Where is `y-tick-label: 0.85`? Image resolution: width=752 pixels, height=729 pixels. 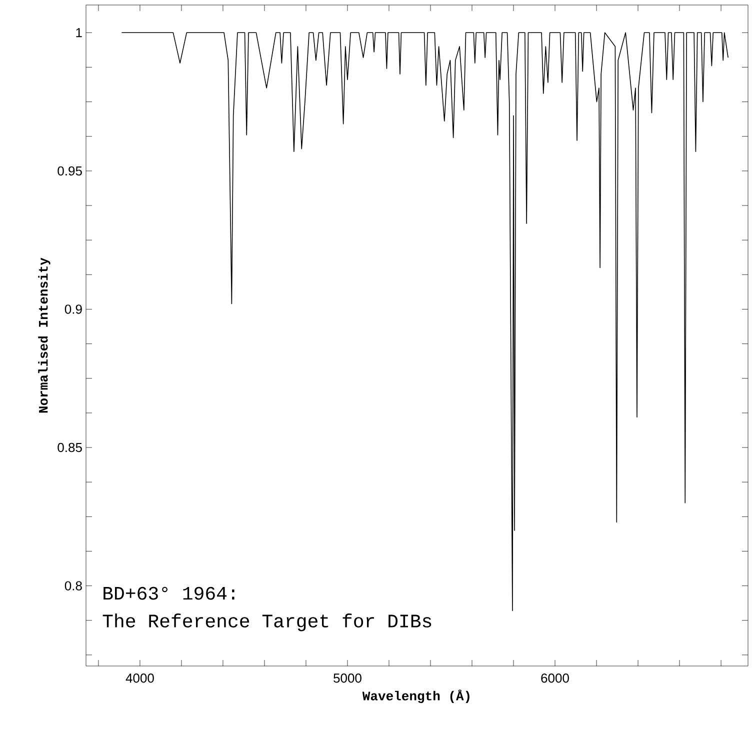
y-tick-label: 0.85 is located at coordinates (70, 447).